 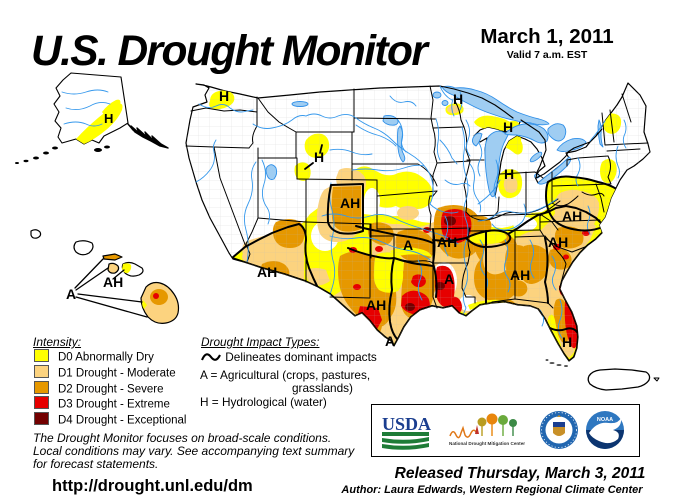 I want to click on svg-text:National Drought Mitigation Ce: National Drought Mitigation Center, so click(x=487, y=443).